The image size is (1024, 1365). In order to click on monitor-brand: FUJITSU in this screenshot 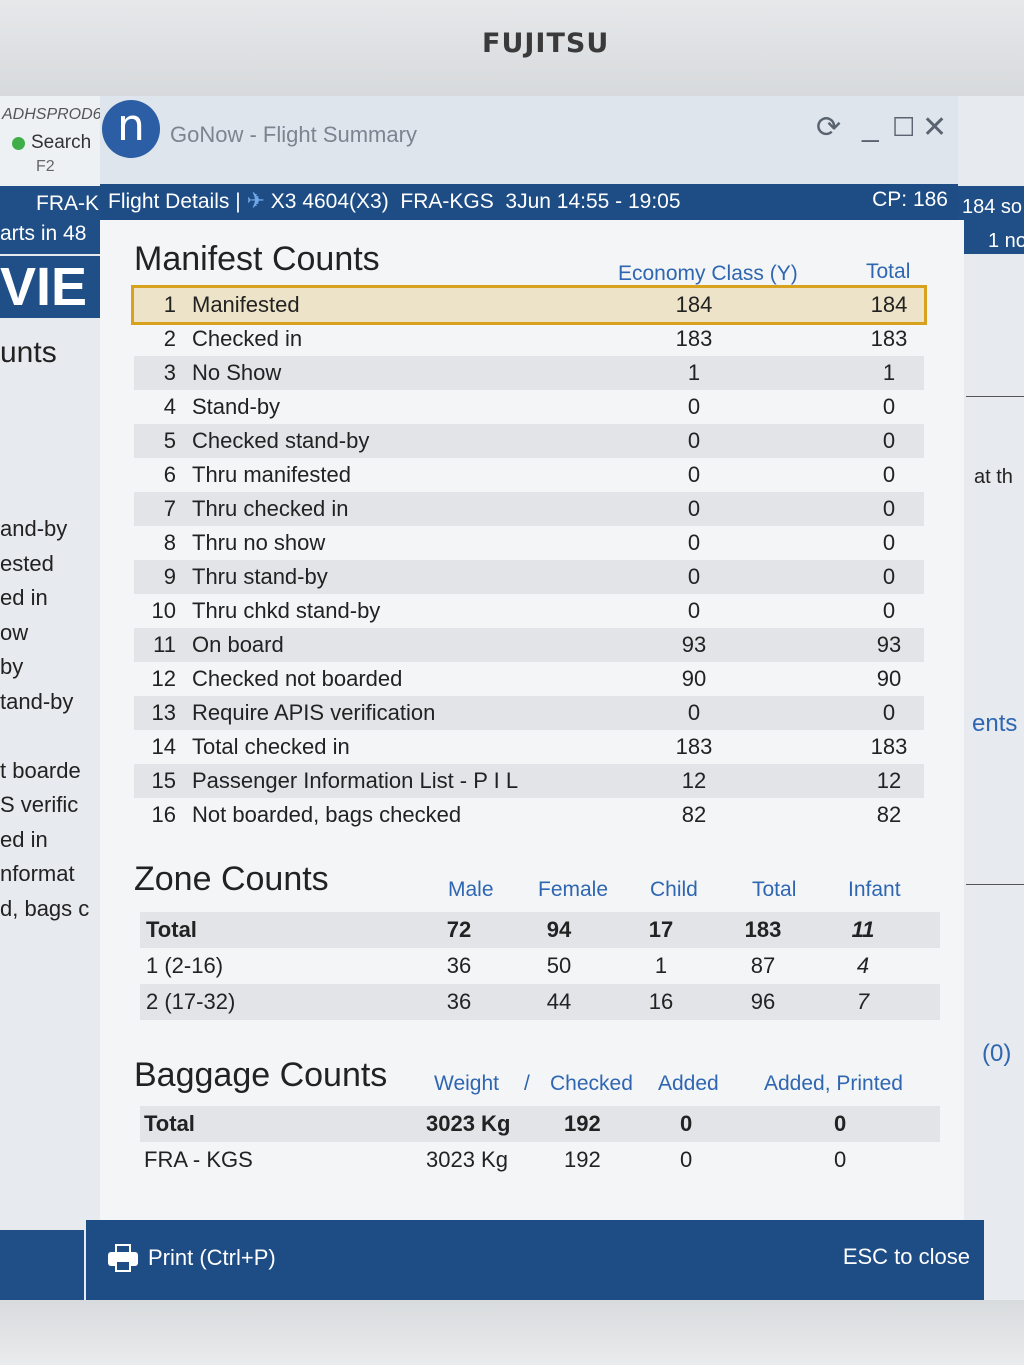, I will do `click(546, 43)`.